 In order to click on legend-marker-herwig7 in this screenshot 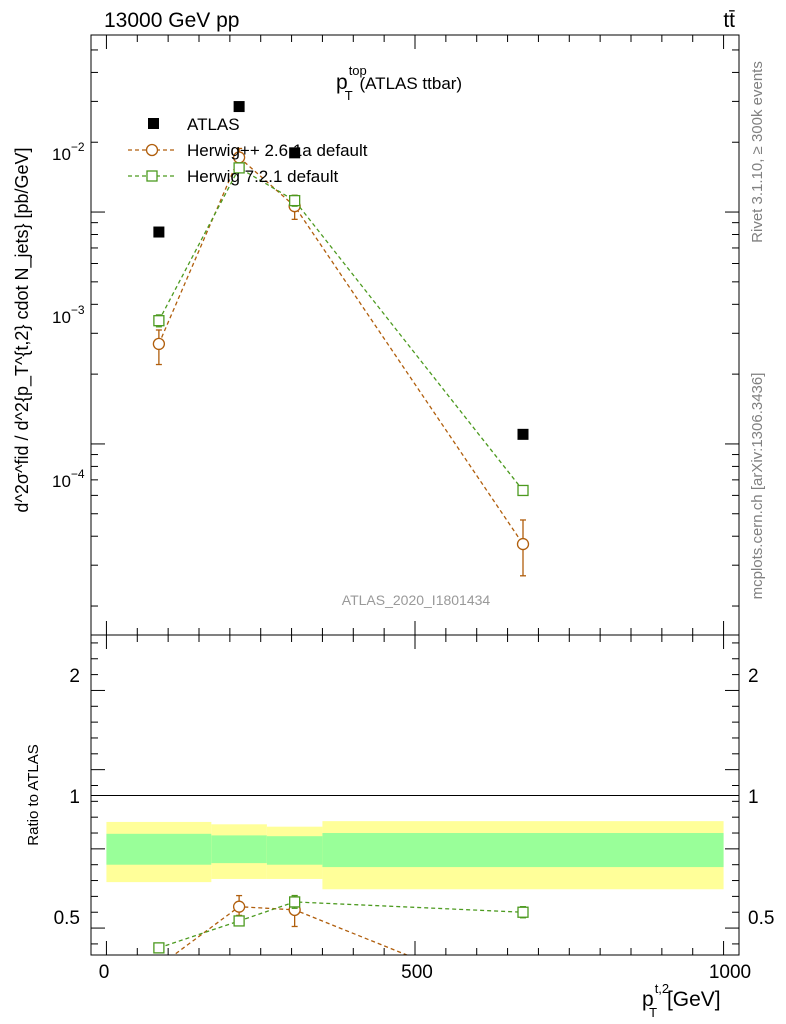, I will do `click(152, 176)`.